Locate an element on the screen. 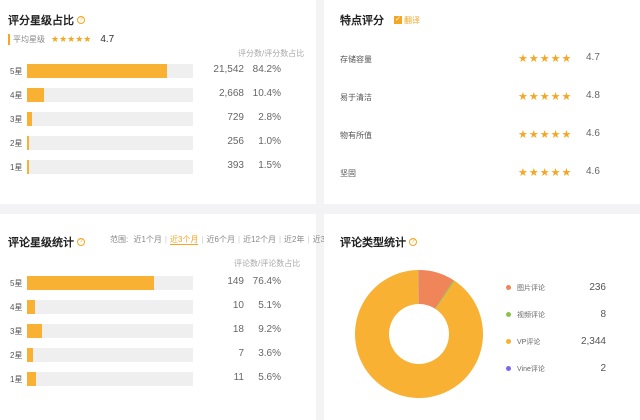  rating-percent: 3.6% is located at coordinates (269, 353).